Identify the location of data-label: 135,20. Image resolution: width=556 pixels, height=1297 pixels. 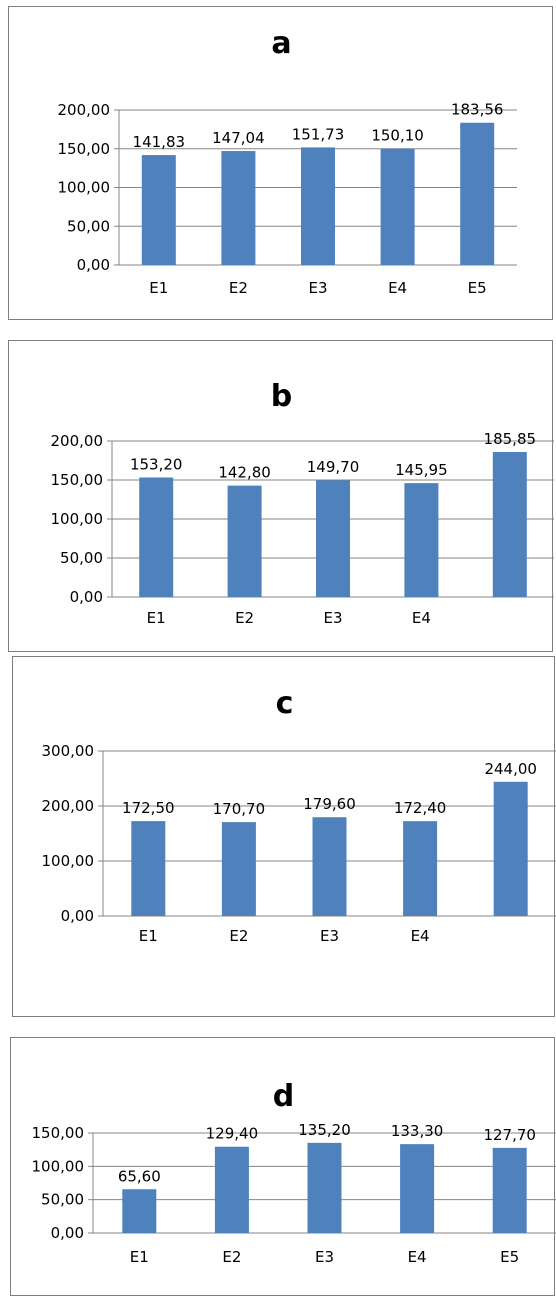
(324, 1130).